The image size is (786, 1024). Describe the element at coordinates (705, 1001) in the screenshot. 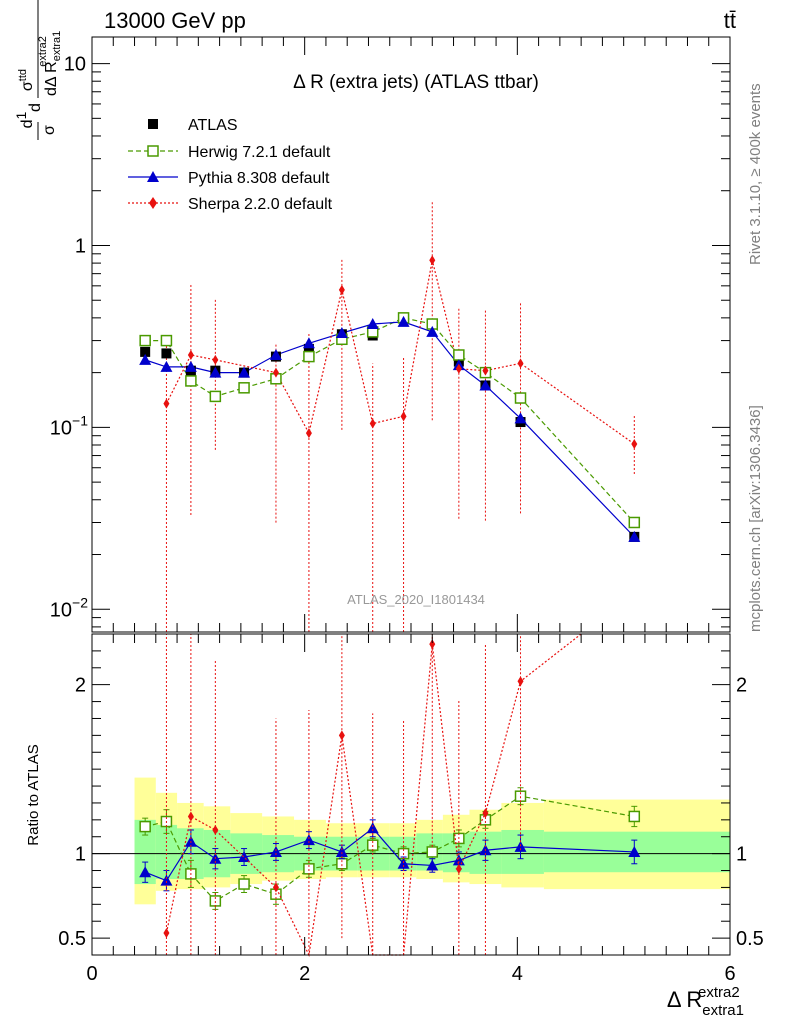

I see `x-axis-label: Δ Rextra1extra2` at that location.